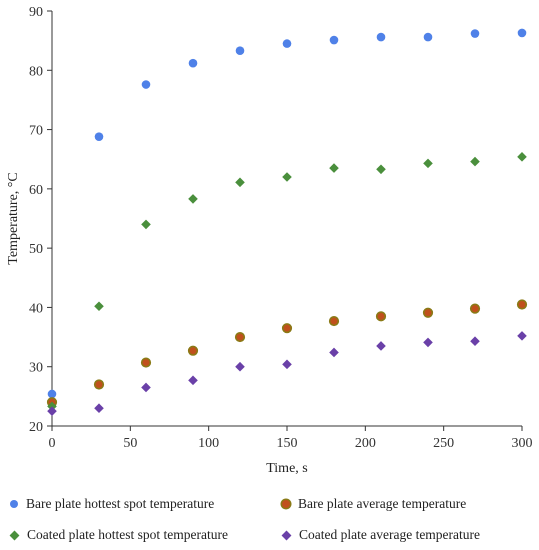 The width and height of the screenshot is (539, 550). What do you see at coordinates (127, 534) in the screenshot?
I see `legend-label: Coated plate hottest spot temperature` at bounding box center [127, 534].